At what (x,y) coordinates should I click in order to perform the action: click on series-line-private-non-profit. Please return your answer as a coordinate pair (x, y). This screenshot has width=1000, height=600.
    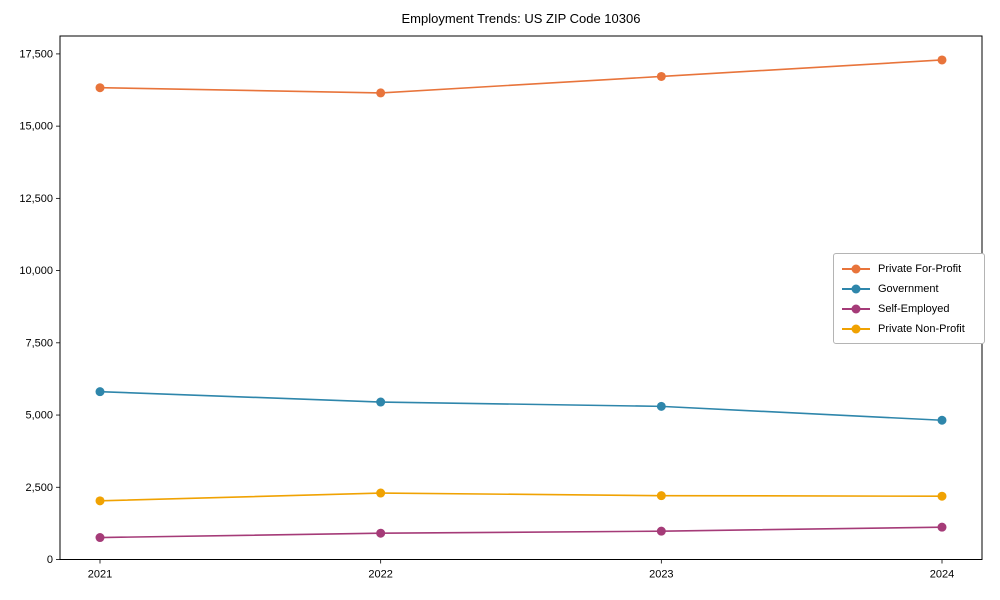
    Looking at the image, I should click on (521, 497).